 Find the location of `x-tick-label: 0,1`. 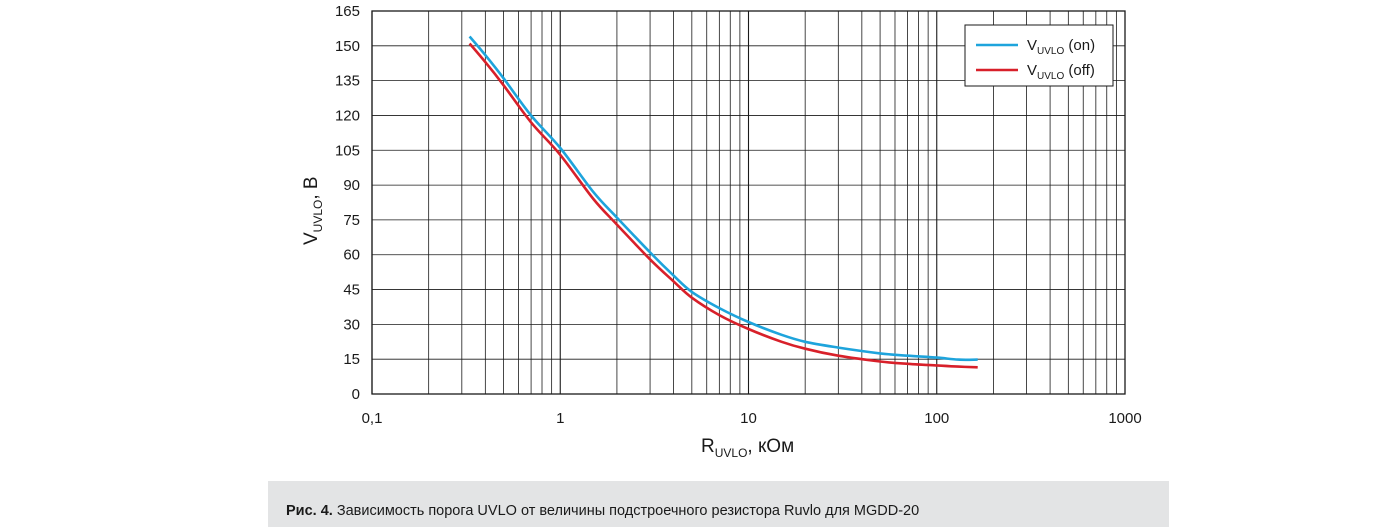

x-tick-label: 0,1 is located at coordinates (372, 418).